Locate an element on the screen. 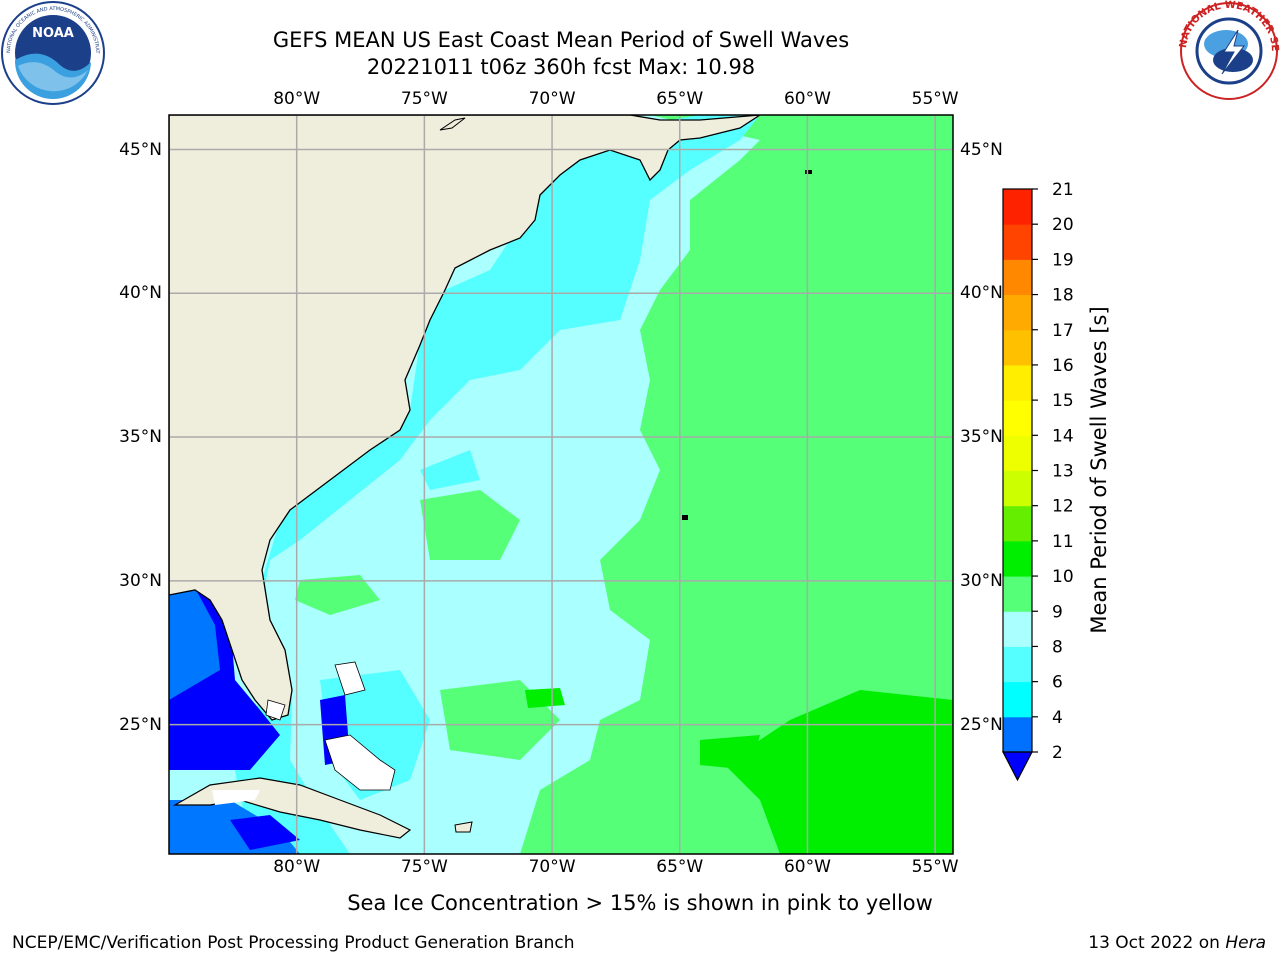 The height and width of the screenshot is (960, 1280). lon-label-bottom: 55°W is located at coordinates (935, 867).